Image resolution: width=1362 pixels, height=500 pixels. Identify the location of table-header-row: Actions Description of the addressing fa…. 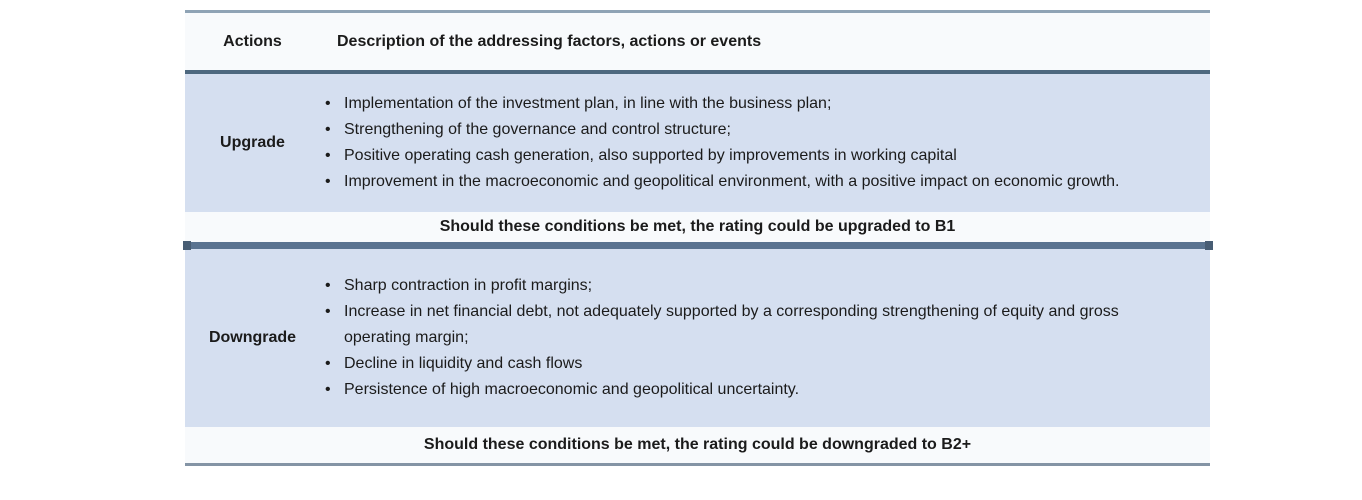
(697, 41).